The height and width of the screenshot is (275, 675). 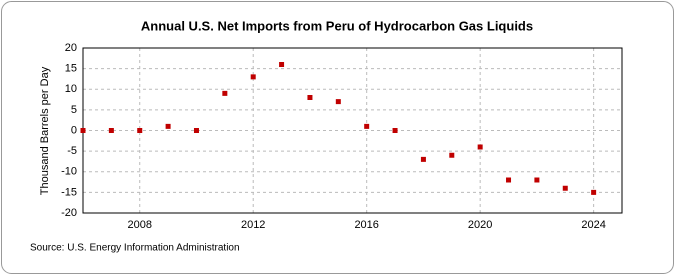 I want to click on x-tick-label: 2020, so click(x=480, y=225).